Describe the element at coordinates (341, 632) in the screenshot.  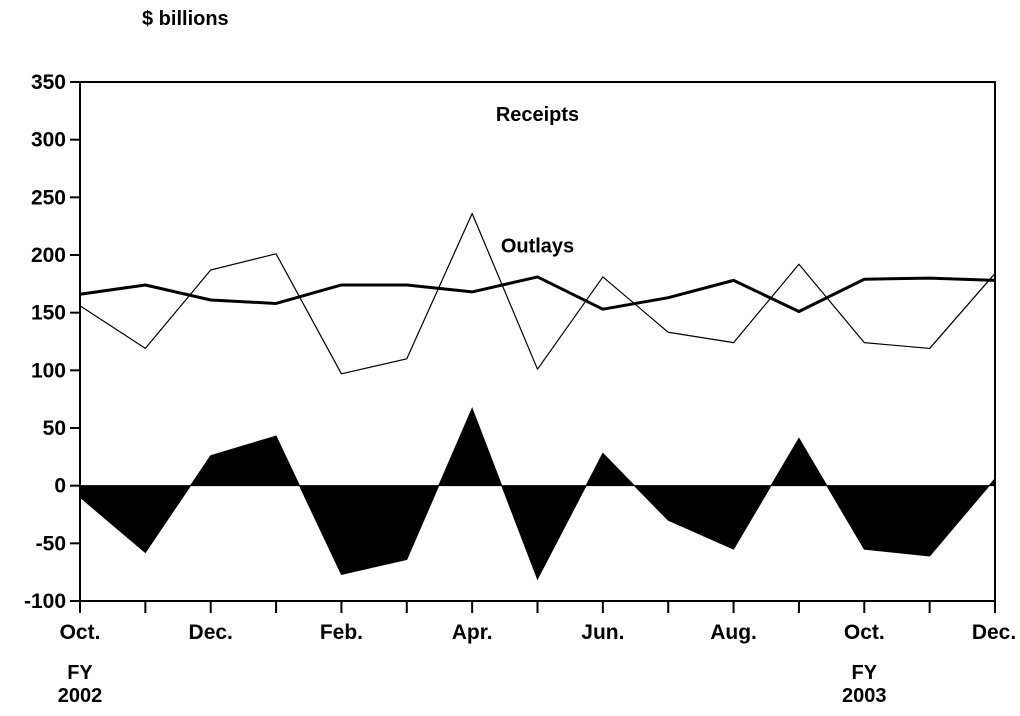
I see `x-tick-label: Feb.` at that location.